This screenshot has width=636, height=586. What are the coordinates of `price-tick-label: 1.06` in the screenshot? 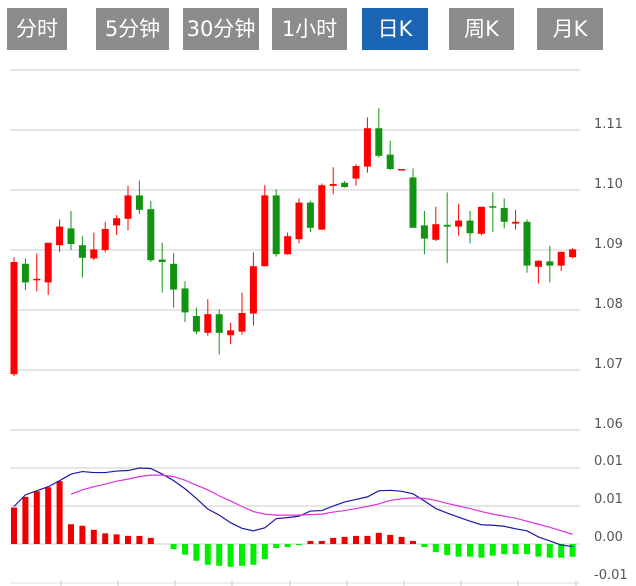 It's located at (608, 424).